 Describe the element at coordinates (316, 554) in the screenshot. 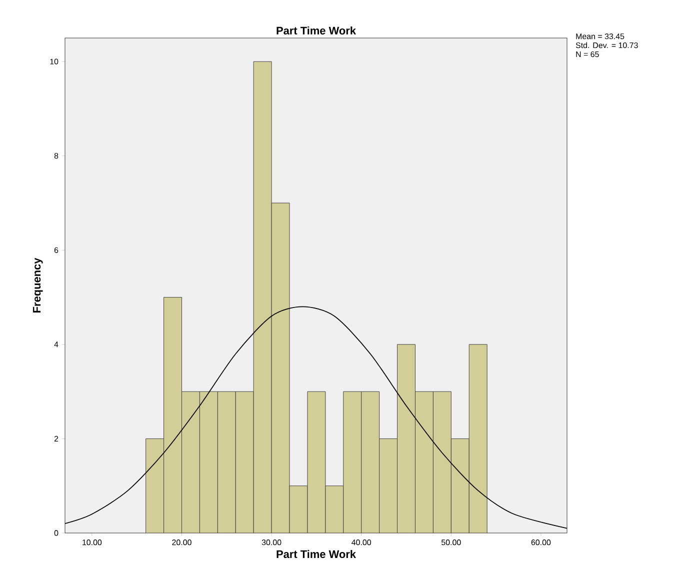

I see `x-axis-title: Part Time Work` at that location.